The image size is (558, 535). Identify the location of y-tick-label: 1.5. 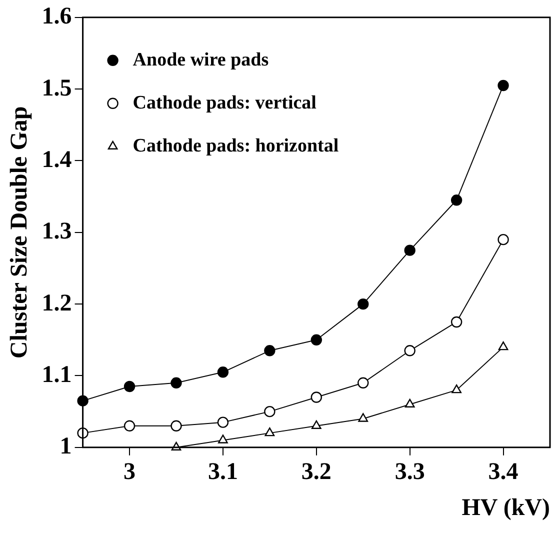
(57, 88).